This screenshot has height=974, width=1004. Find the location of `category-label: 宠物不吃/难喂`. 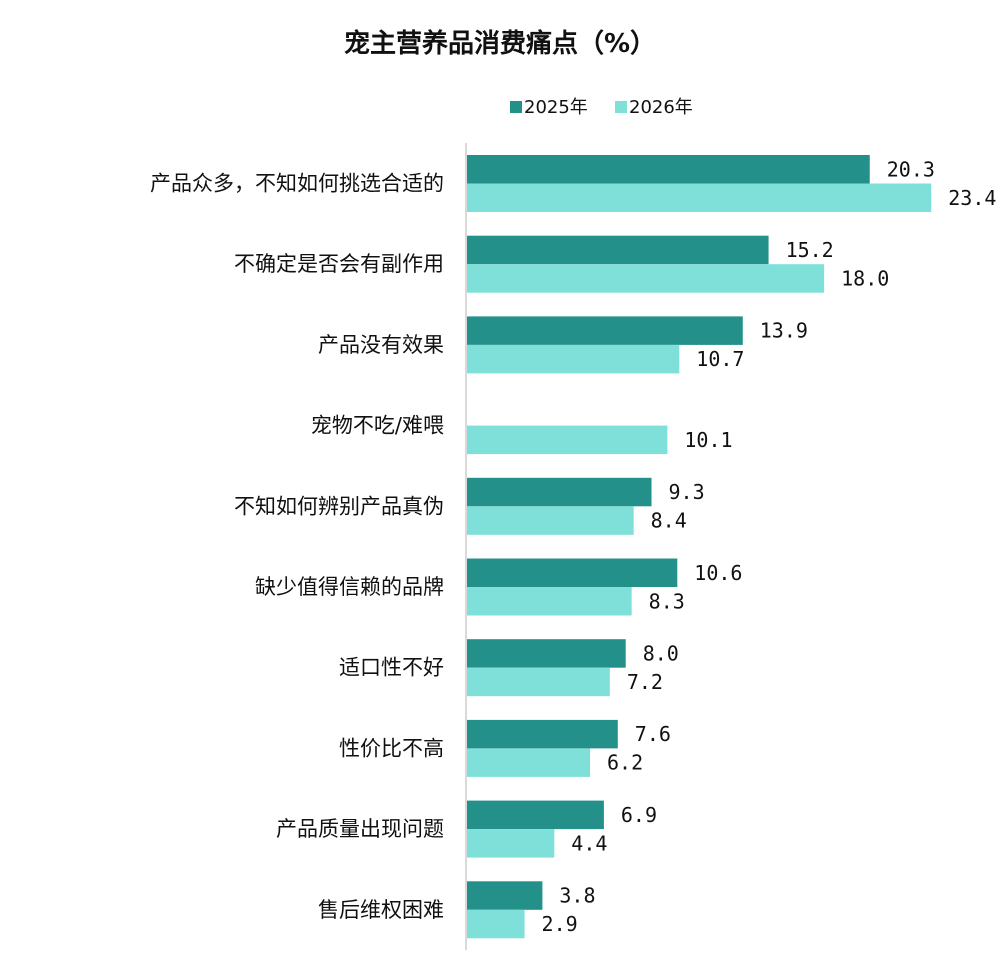

category-label: 宠物不吃/难喂 is located at coordinates (377, 426).